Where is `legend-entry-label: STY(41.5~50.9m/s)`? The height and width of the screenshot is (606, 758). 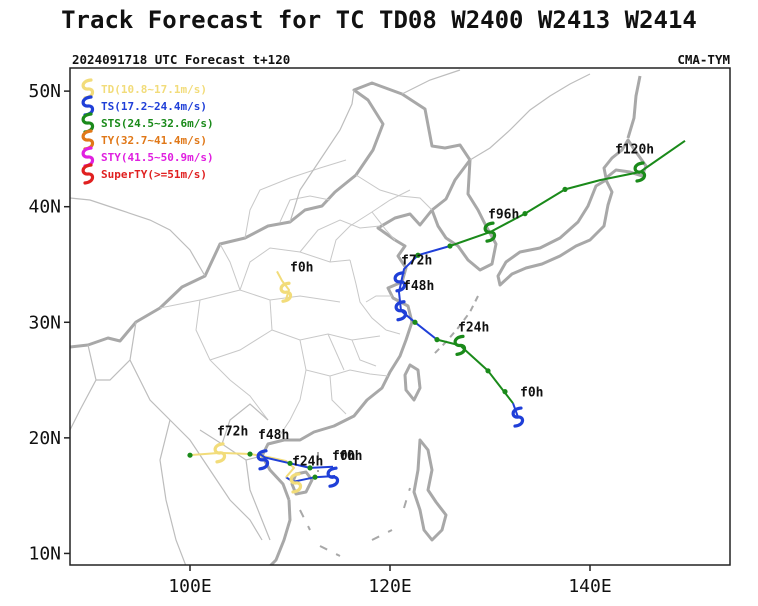
legend-entry-label: STY(41.5~50.9m/s) is located at coordinates (157, 157).